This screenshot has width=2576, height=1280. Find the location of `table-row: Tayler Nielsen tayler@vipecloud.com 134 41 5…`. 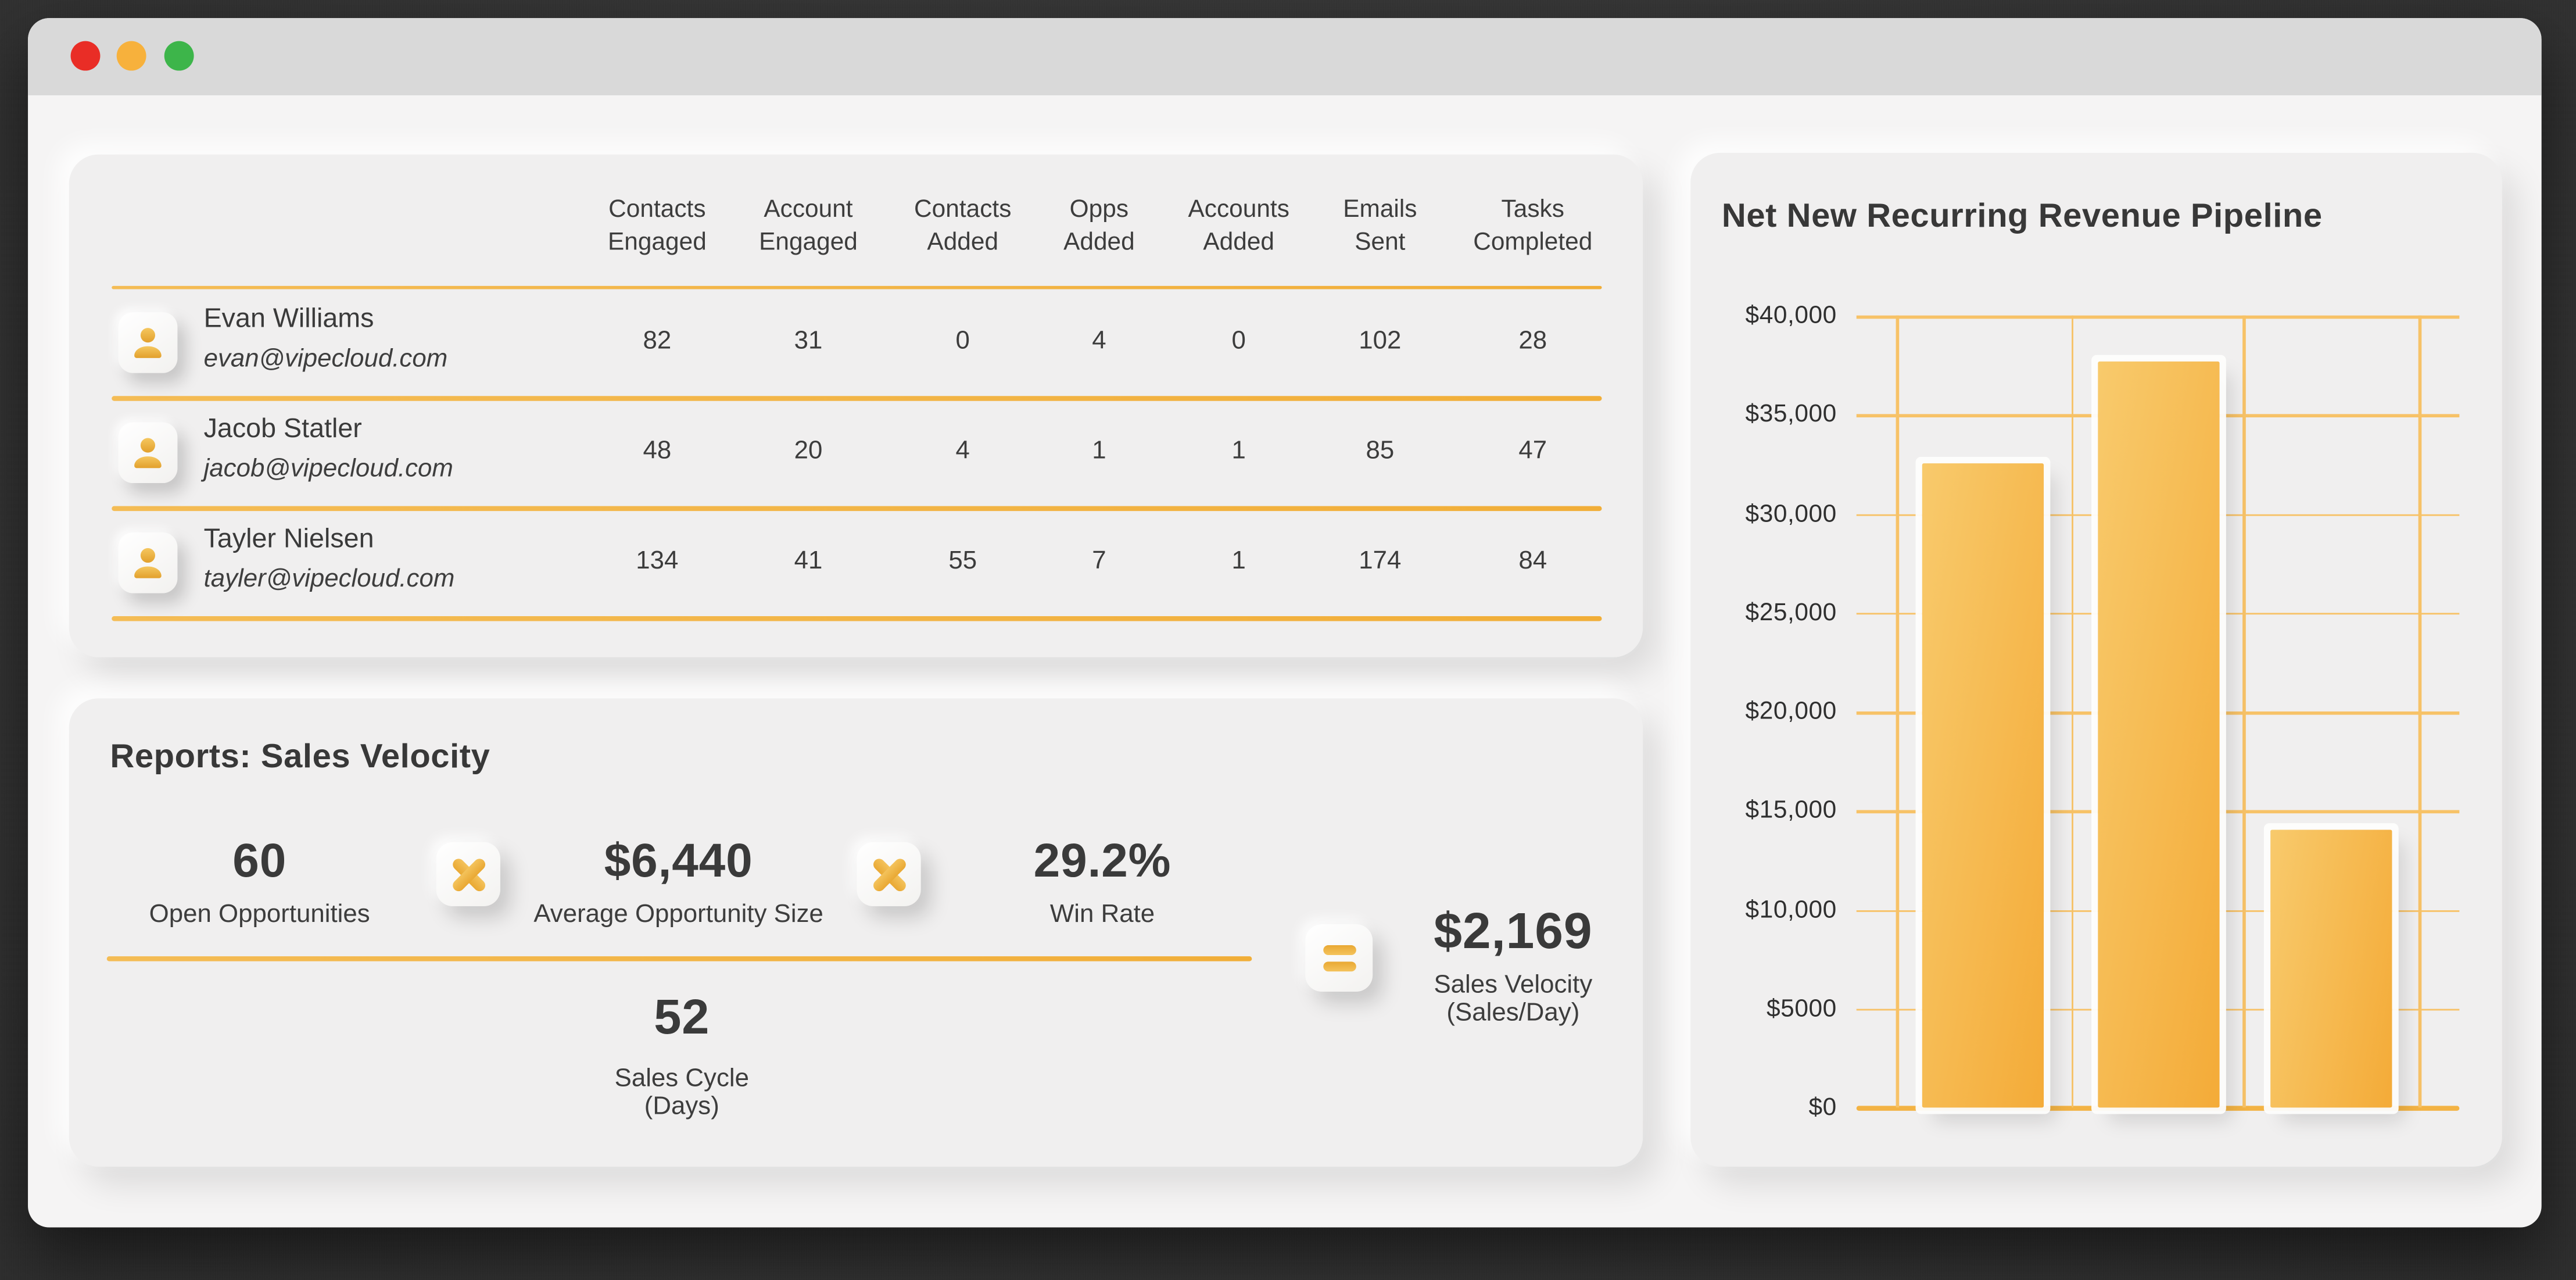

table-row: Tayler Nielsen tayler@vipecloud.com 134 41 5… is located at coordinates (856, 561).